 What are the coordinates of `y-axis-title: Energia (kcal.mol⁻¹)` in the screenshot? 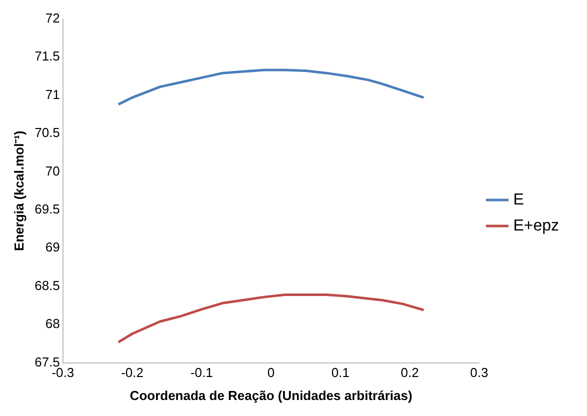 It's located at (18, 190).